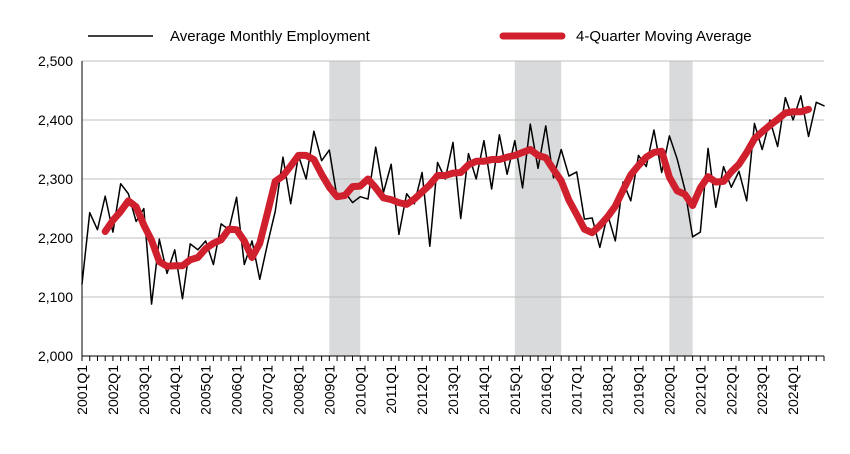 The image size is (850, 454). I want to click on x-tick-label: 2023Q1, so click(762, 390).